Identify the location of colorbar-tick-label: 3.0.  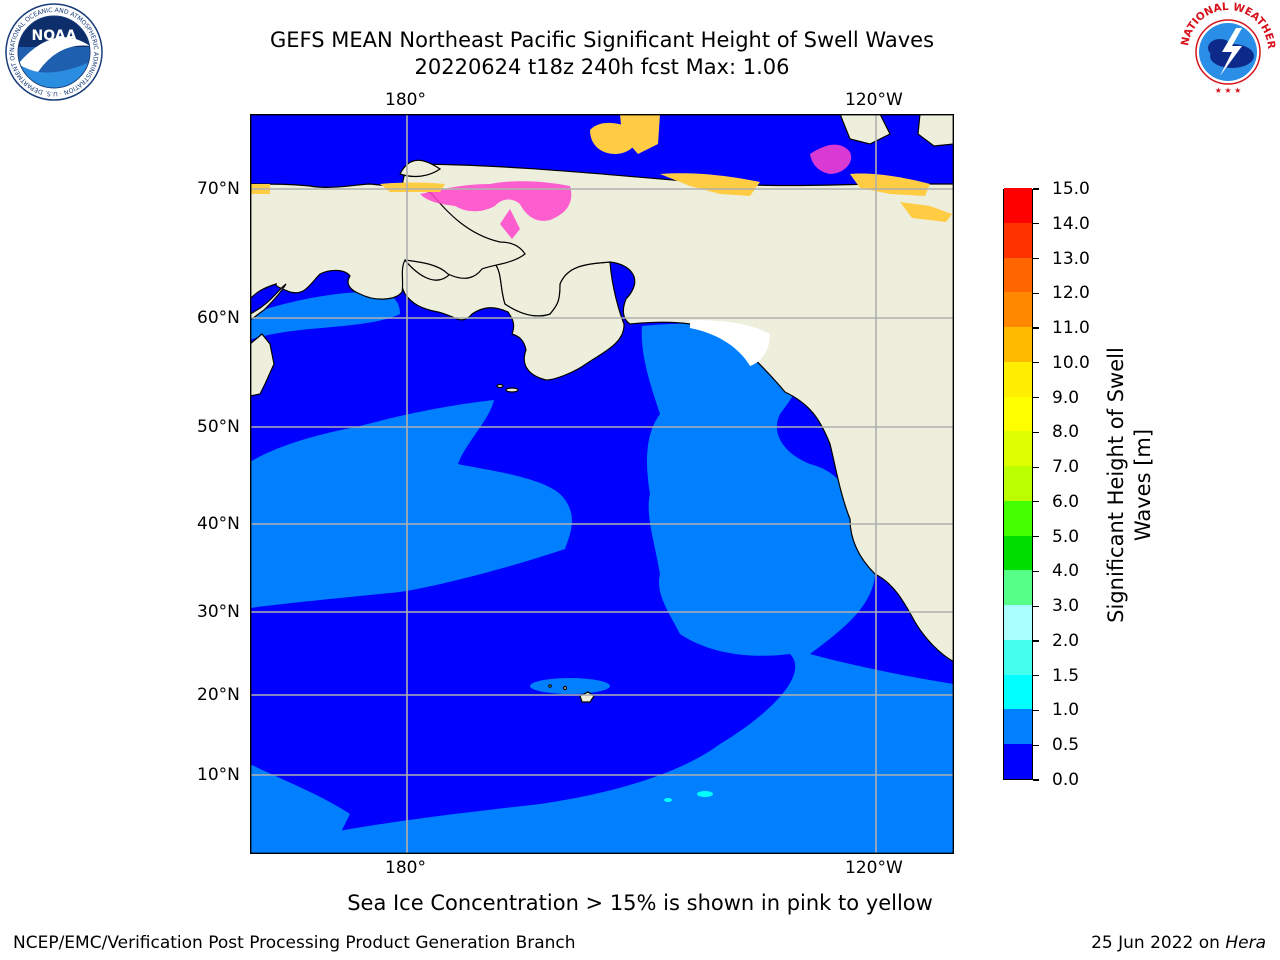
(1066, 606).